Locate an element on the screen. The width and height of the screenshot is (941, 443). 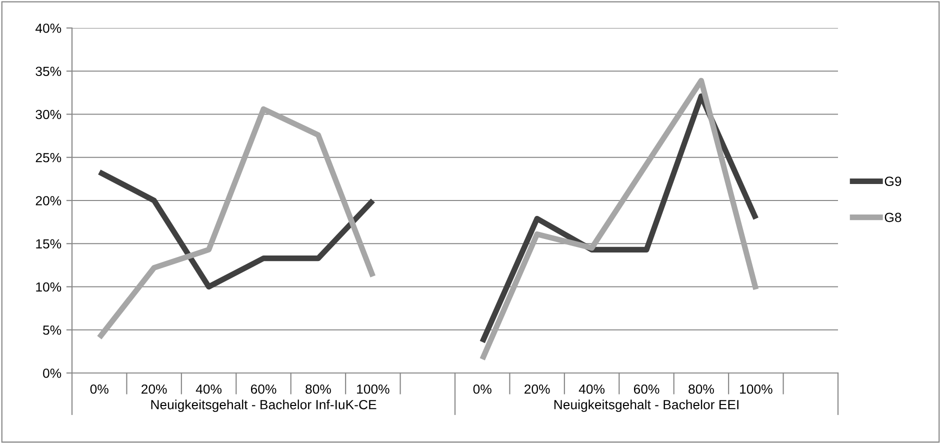
y-tick-label: 10% is located at coordinates (49, 287).